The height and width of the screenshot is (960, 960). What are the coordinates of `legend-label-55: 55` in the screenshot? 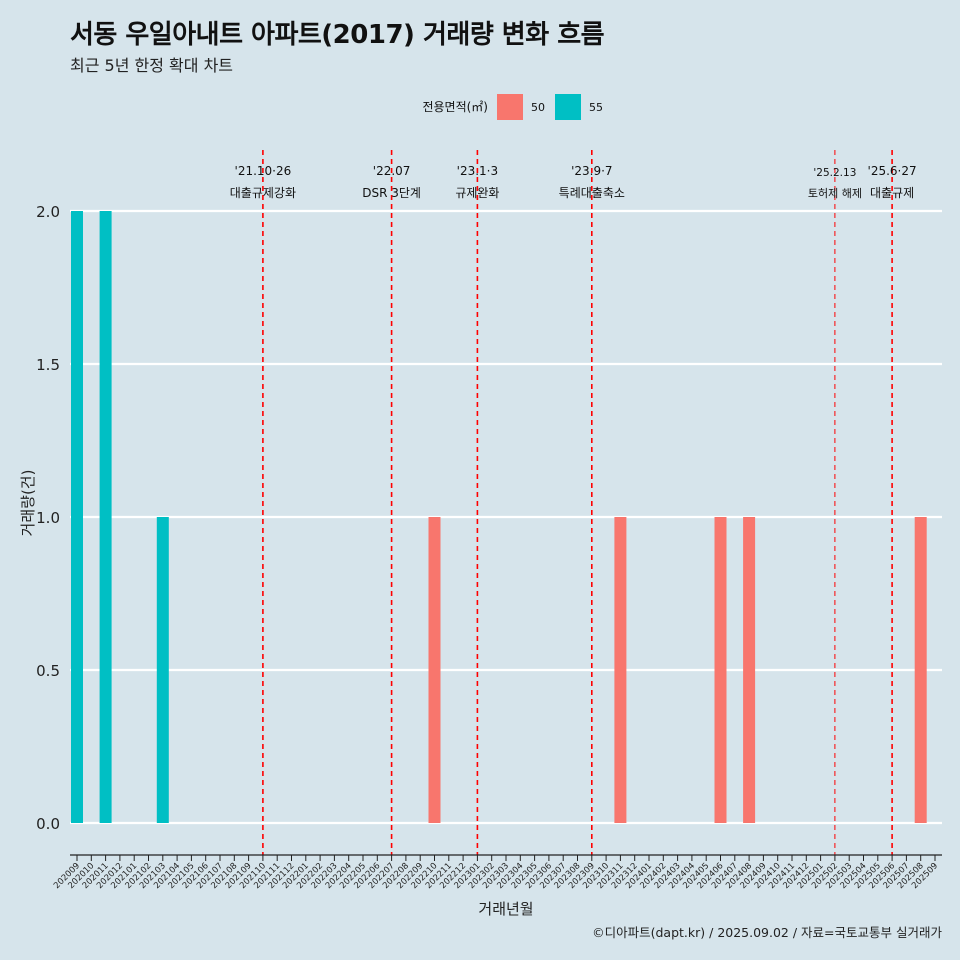 It's located at (596, 107).